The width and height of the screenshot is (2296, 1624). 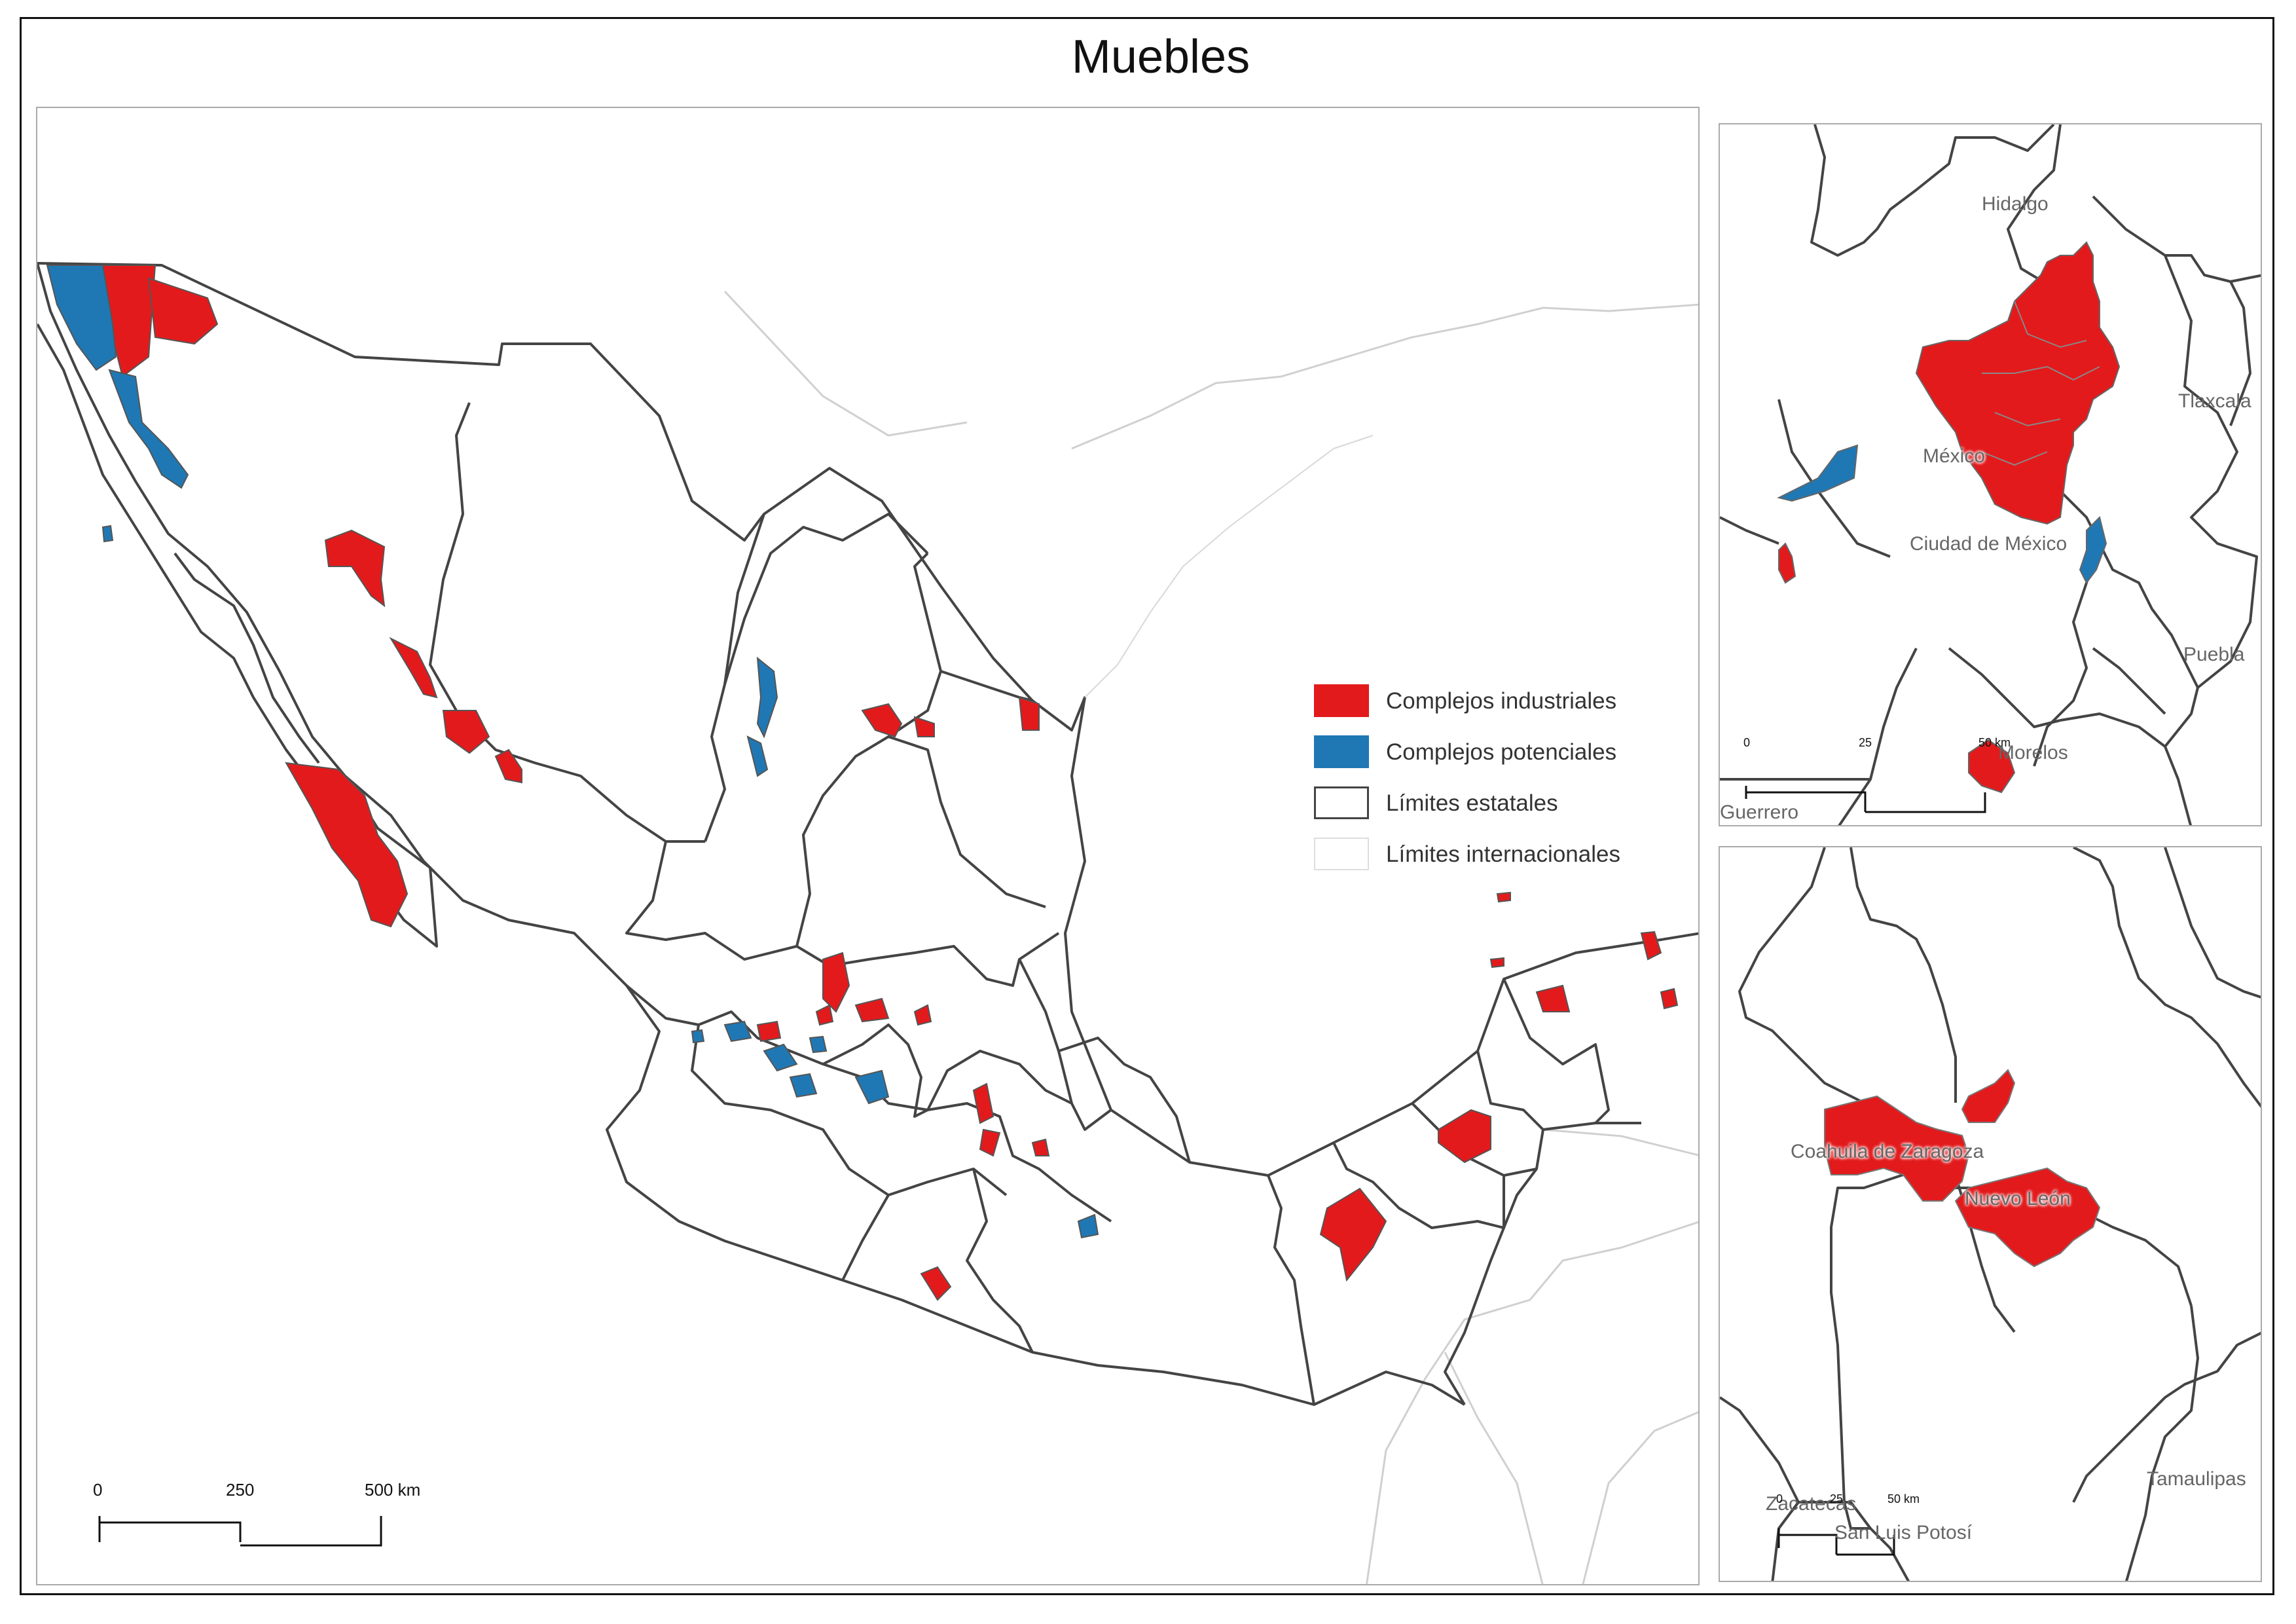 I want to click on inset-cdmx-complex, so click(x=2018, y=383).